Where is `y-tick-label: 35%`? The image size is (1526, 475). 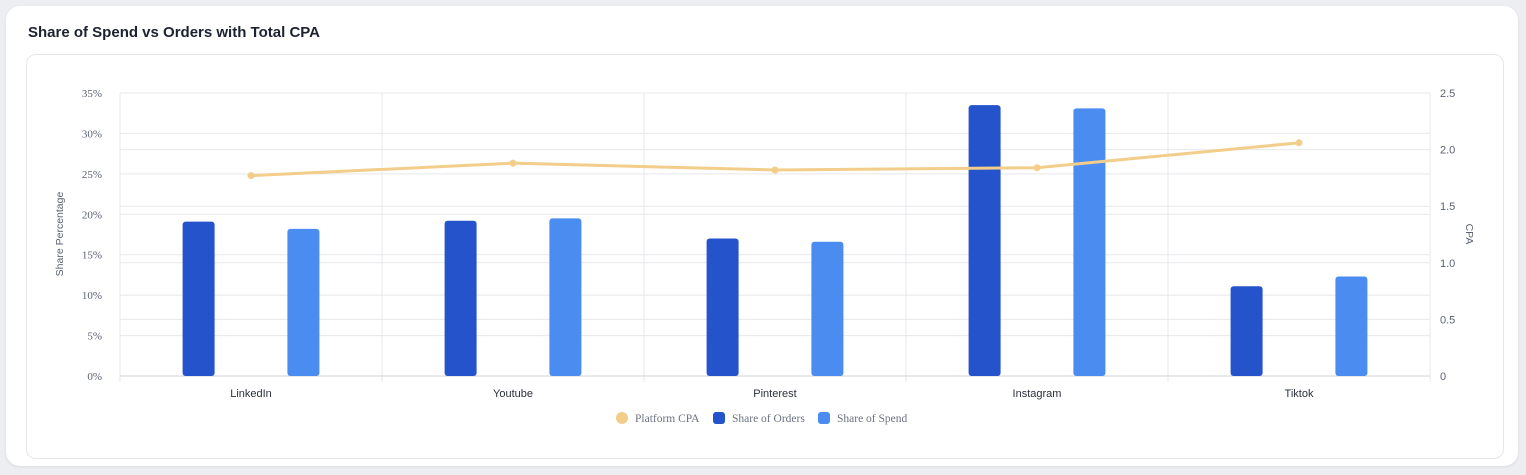 y-tick-label: 35% is located at coordinates (92, 94).